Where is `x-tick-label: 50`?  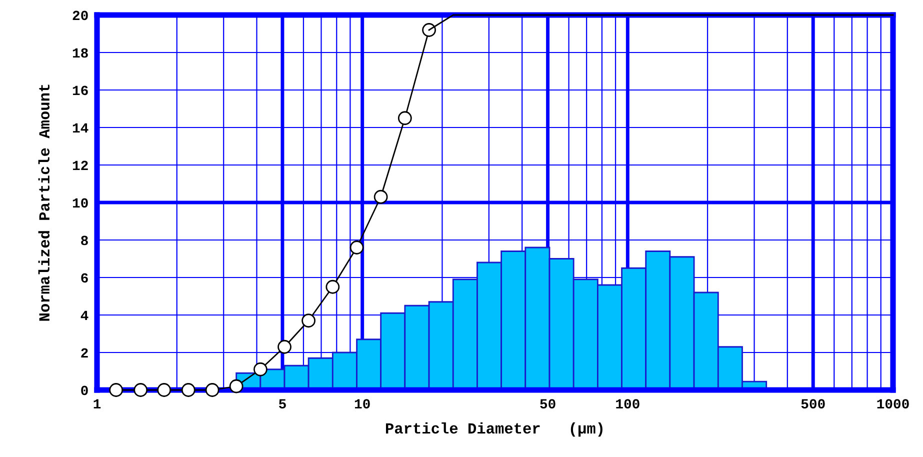 x-tick-label: 50 is located at coordinates (548, 404).